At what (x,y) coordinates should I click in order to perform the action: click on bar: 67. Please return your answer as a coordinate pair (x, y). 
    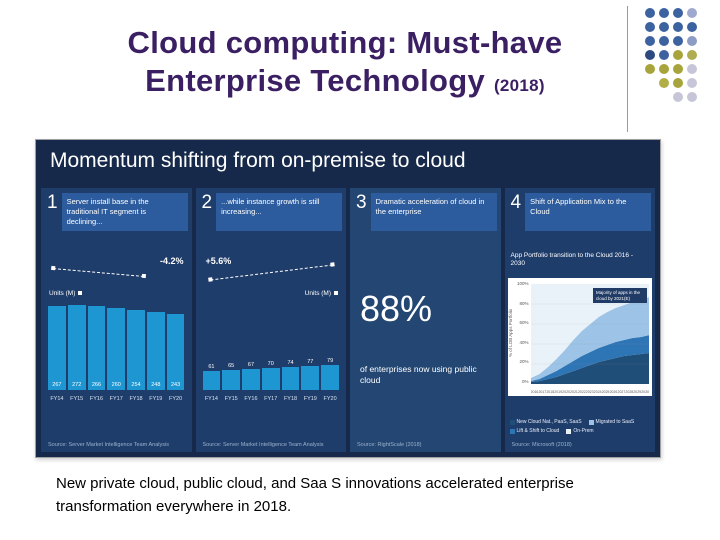
    Looking at the image, I should click on (251, 376).